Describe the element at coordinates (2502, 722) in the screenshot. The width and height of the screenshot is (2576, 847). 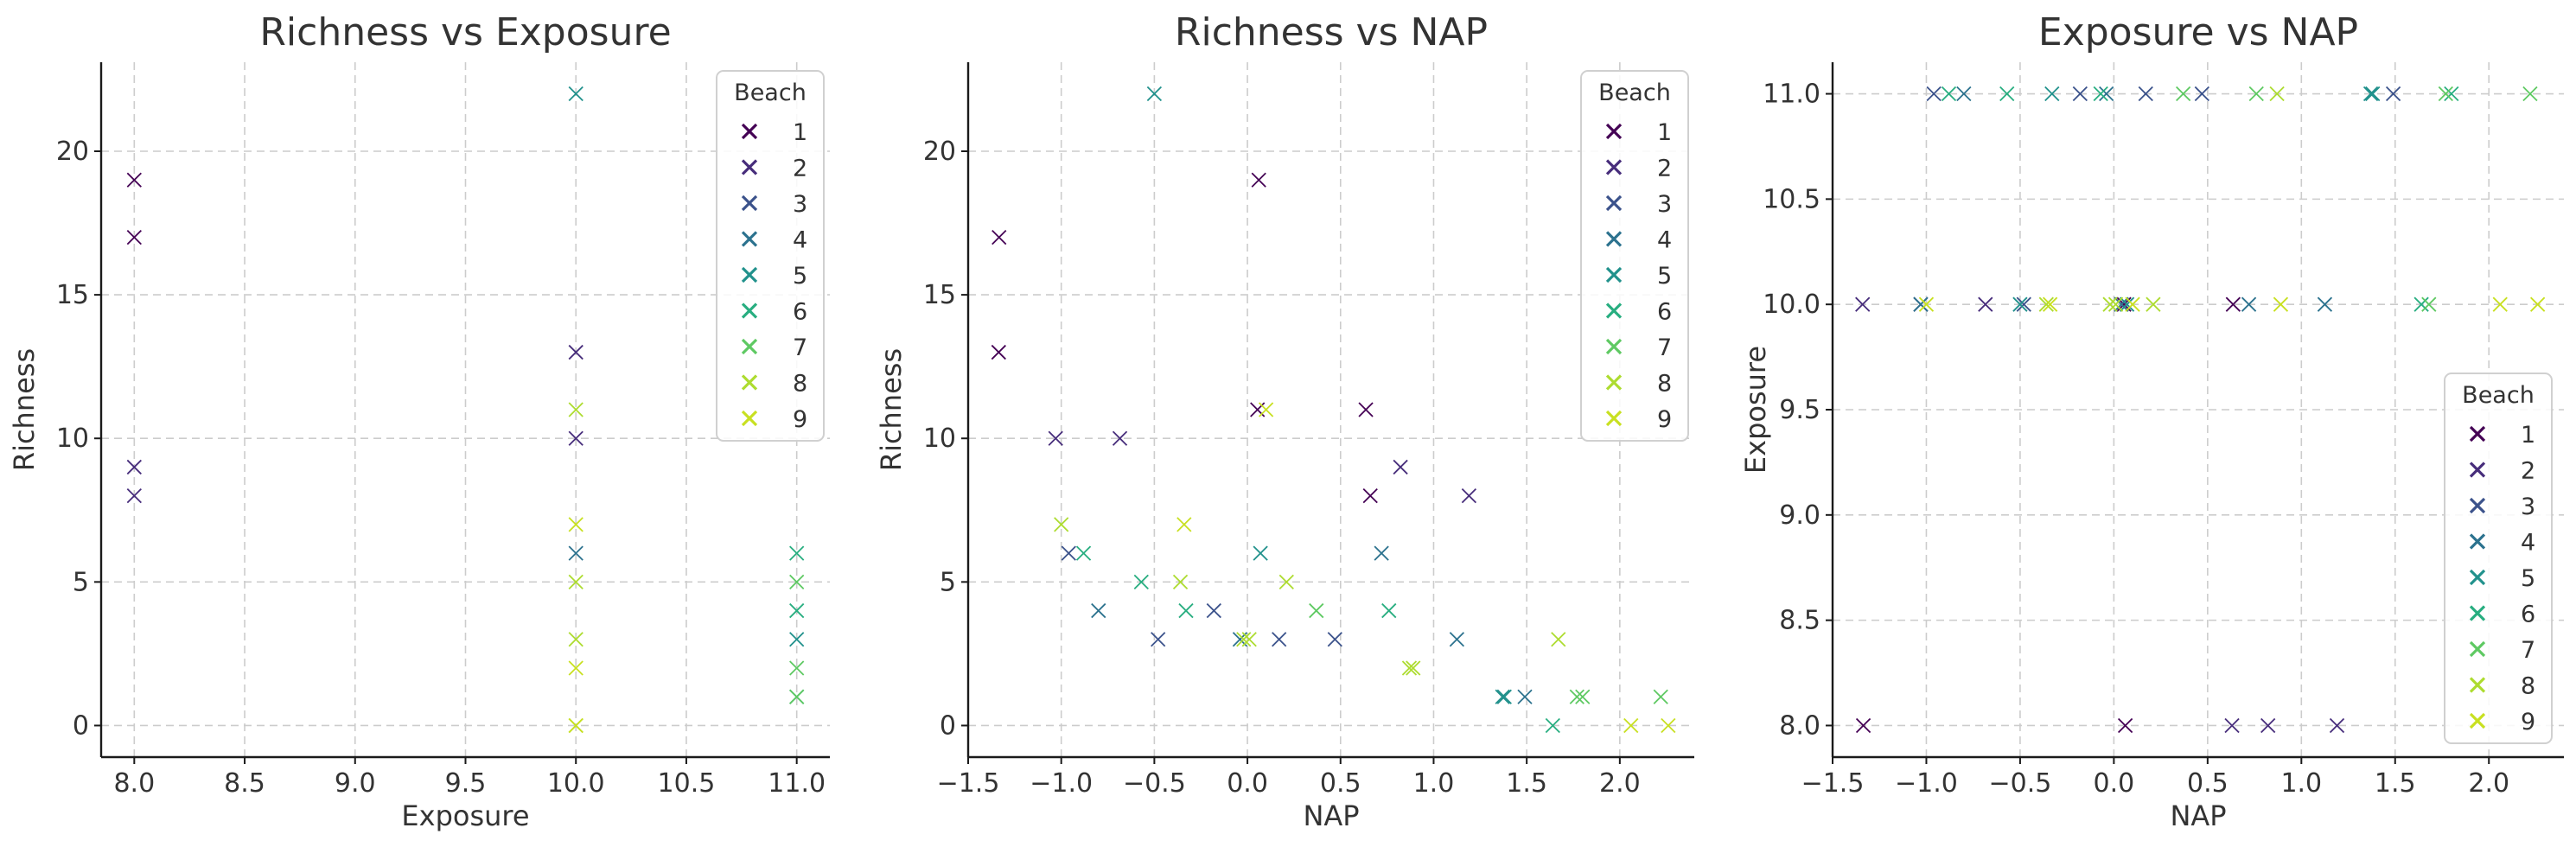
I see `legend-item-9: 9` at that location.